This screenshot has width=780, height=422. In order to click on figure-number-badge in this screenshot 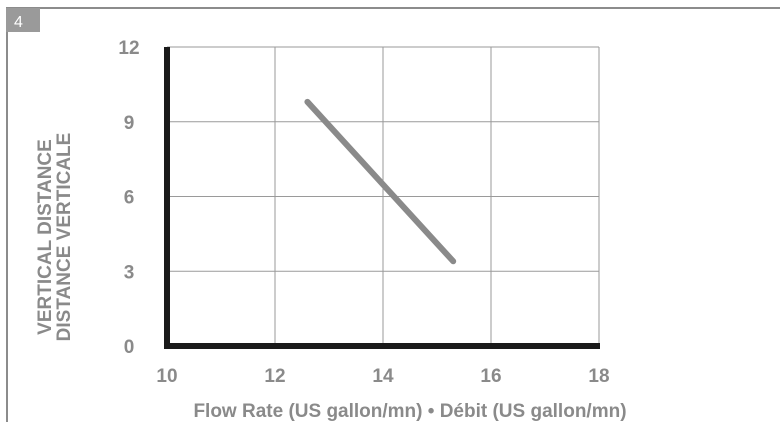, I will do `click(23, 20)`.